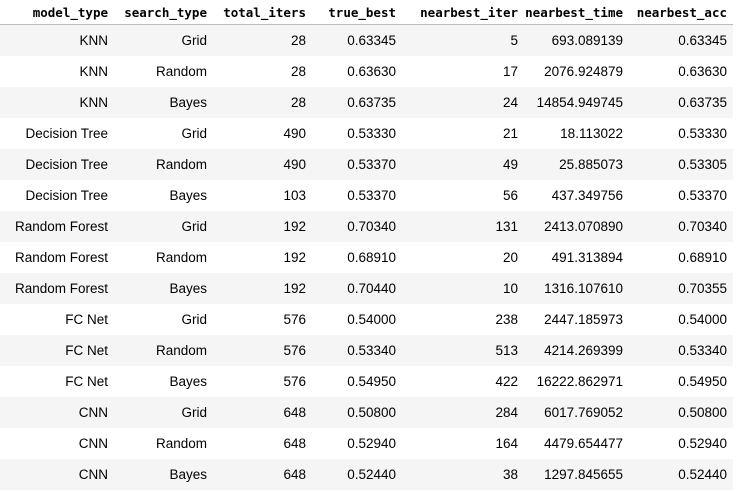 The image size is (737, 492). Describe the element at coordinates (681, 319) in the screenshot. I see `nearbest-acc-cell: 0.54000` at that location.